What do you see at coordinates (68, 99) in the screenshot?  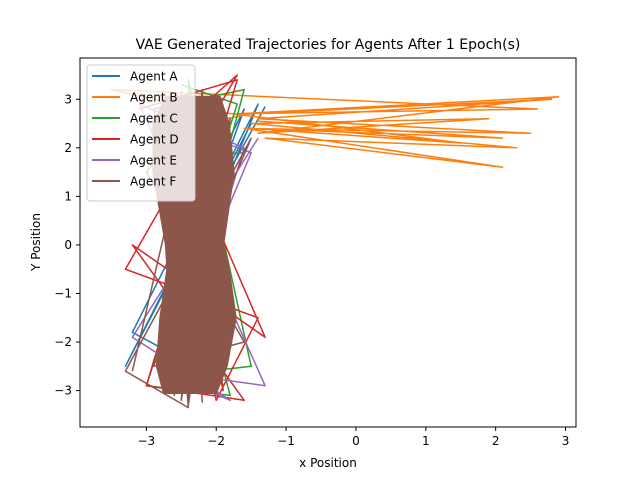 I see `y-tick-label: 3` at bounding box center [68, 99].